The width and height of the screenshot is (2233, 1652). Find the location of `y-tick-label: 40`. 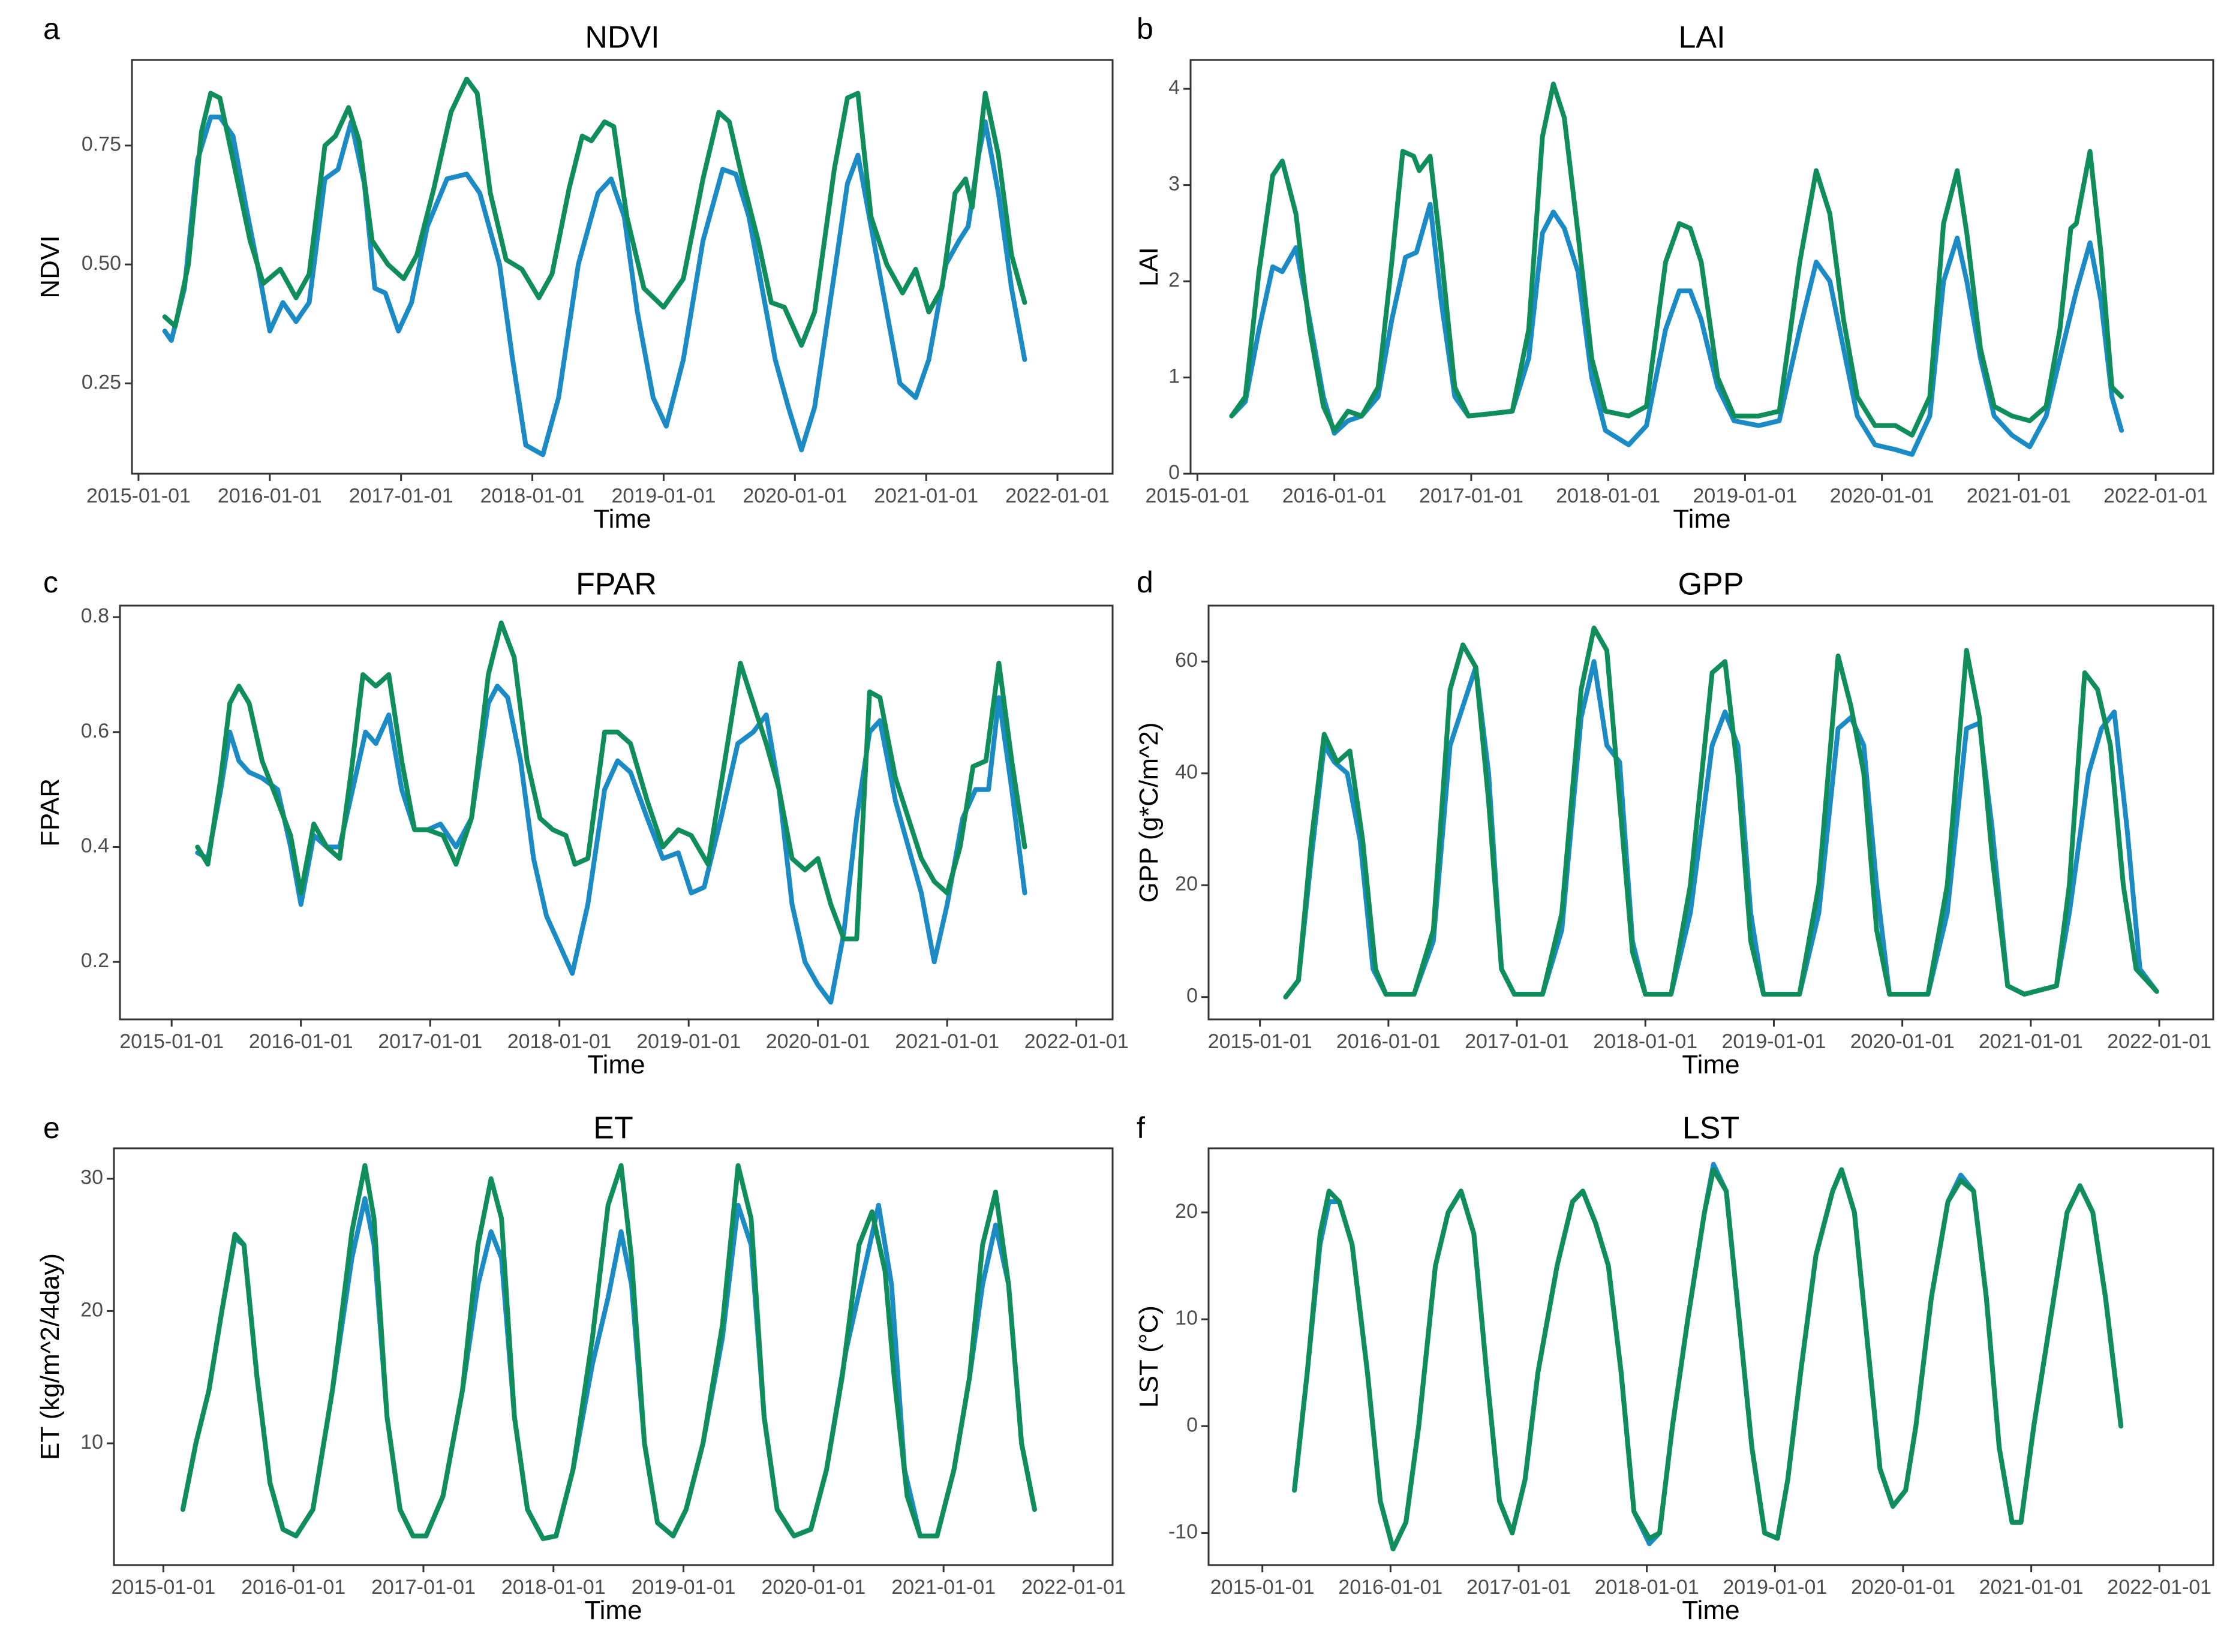

y-tick-label: 40 is located at coordinates (1186, 772).